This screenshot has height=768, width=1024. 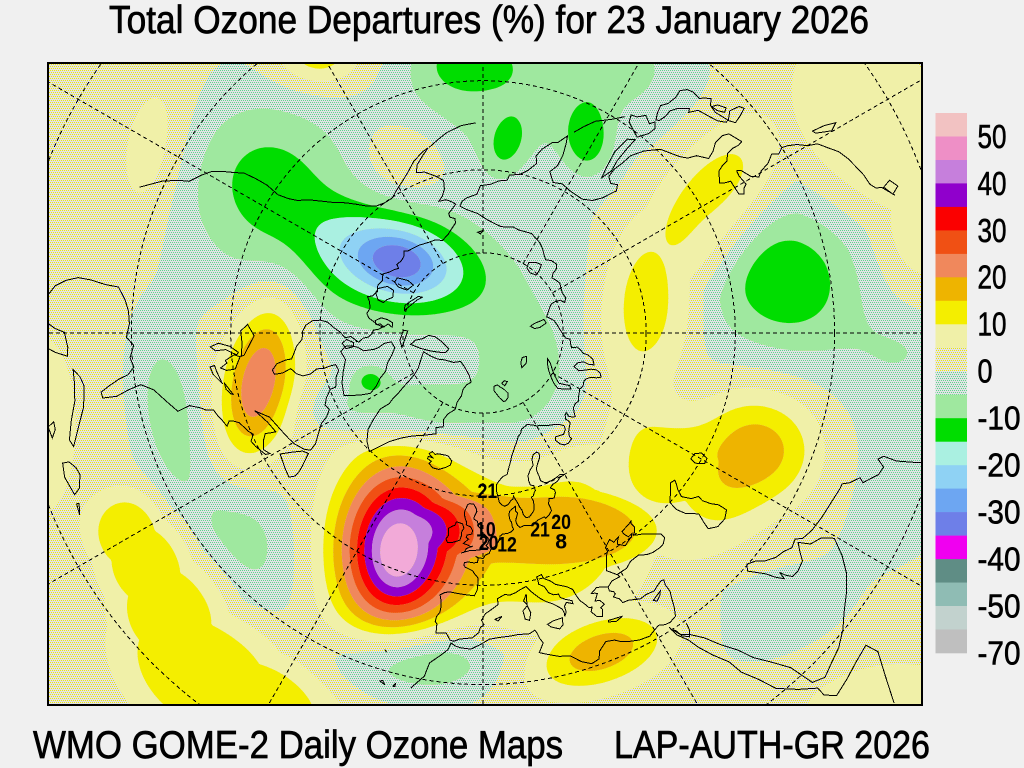 What do you see at coordinates (298, 745) in the screenshot?
I see `svg-text: WMO GOME-2 Daily Ozone Maps` at bounding box center [298, 745].